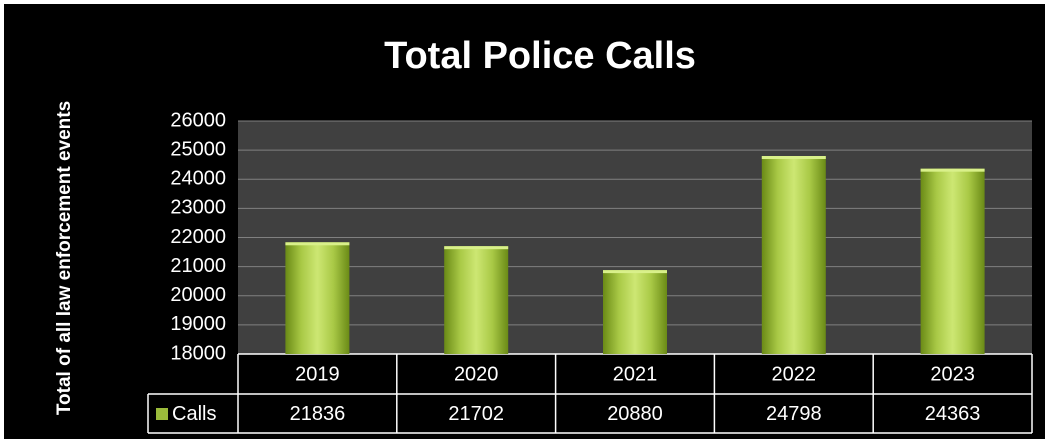 This screenshot has width=1049, height=443. Describe the element at coordinates (318, 414) in the screenshot. I see `table-value: 21836` at that location.